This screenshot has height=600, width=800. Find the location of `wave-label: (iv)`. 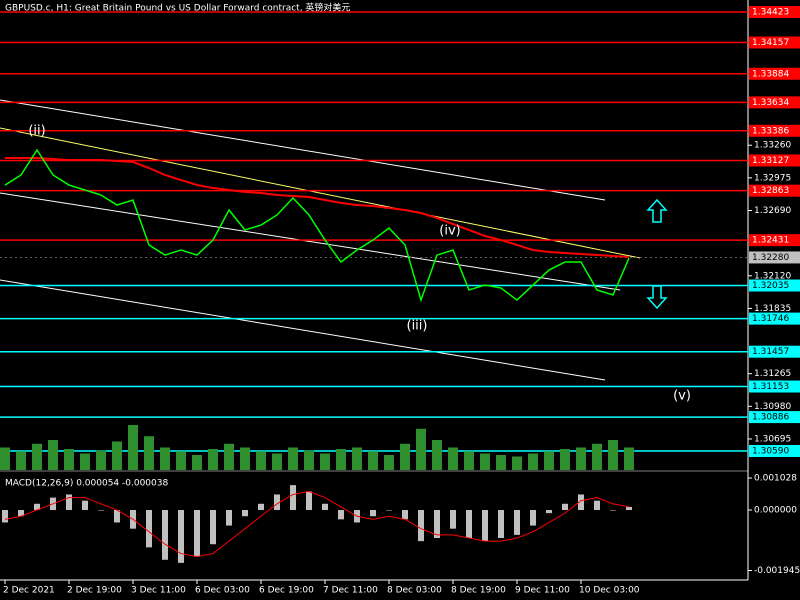

wave-label: (iv) is located at coordinates (449, 231).